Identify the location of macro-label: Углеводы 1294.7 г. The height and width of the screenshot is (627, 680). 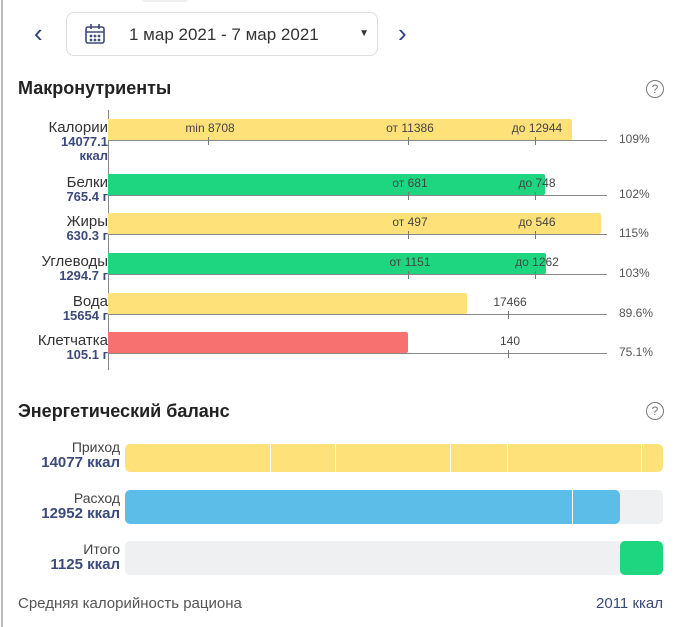
(74, 268).